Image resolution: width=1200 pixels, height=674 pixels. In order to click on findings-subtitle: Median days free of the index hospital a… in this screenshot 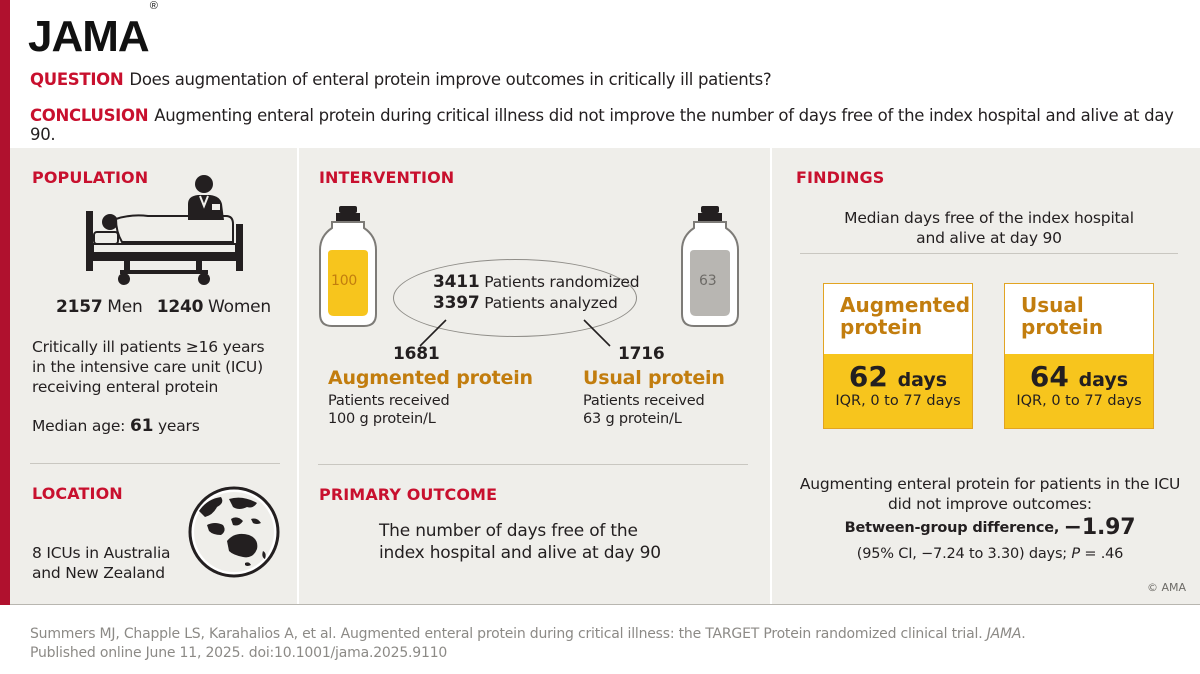, I will do `click(989, 228)`.